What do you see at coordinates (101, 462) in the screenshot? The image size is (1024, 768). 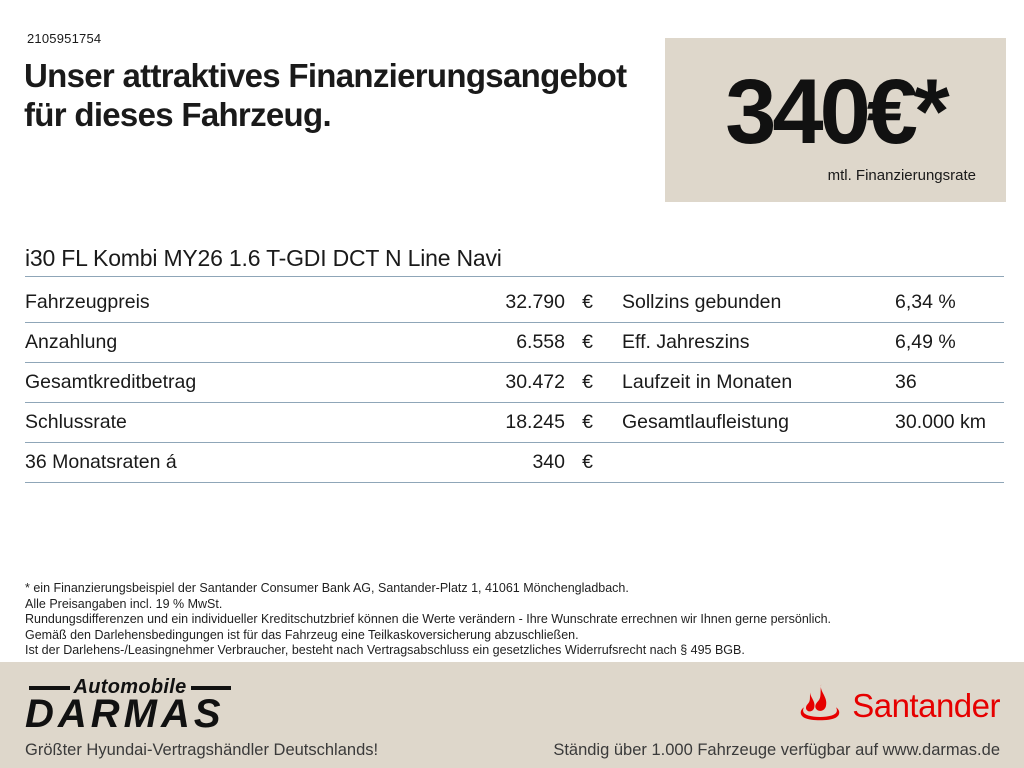 I see `row-label: 36 Monatsraten á` at bounding box center [101, 462].